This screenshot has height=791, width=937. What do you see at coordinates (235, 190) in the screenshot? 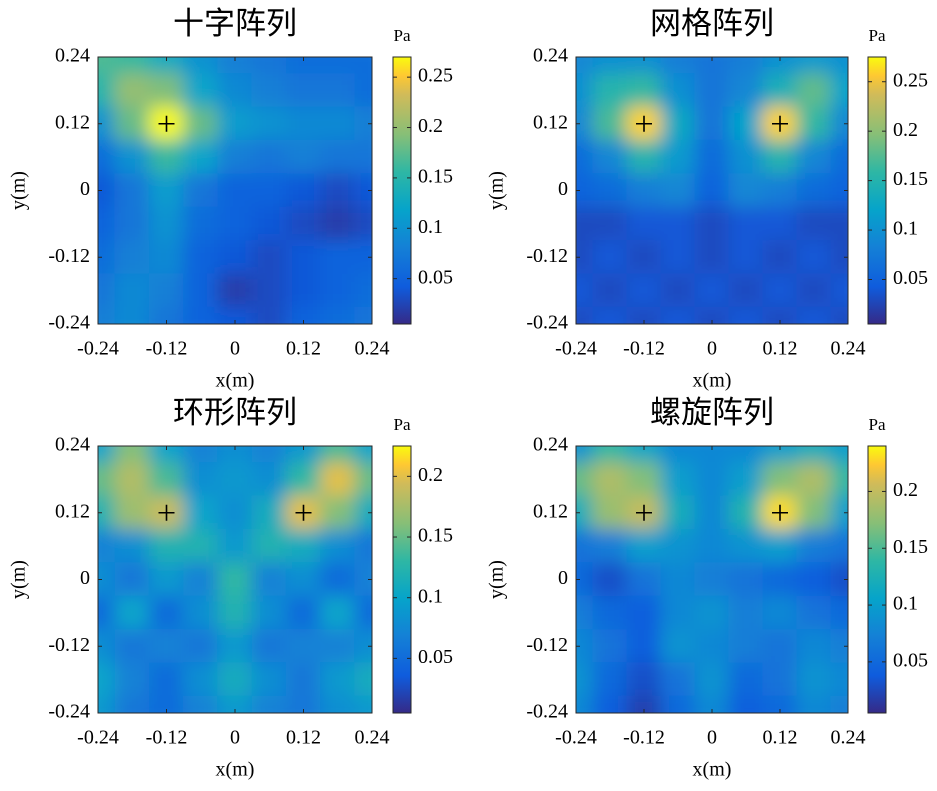
I see `heatmap-cells` at bounding box center [235, 190].